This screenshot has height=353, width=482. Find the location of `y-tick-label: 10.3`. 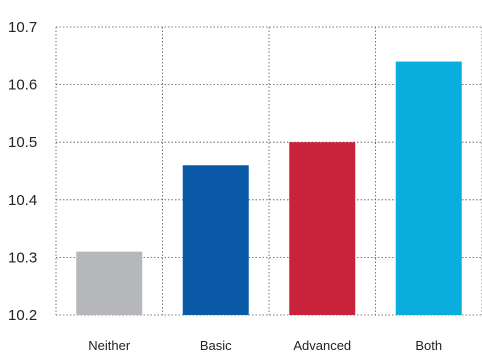

y-tick-label: 10.3 is located at coordinates (22, 257).